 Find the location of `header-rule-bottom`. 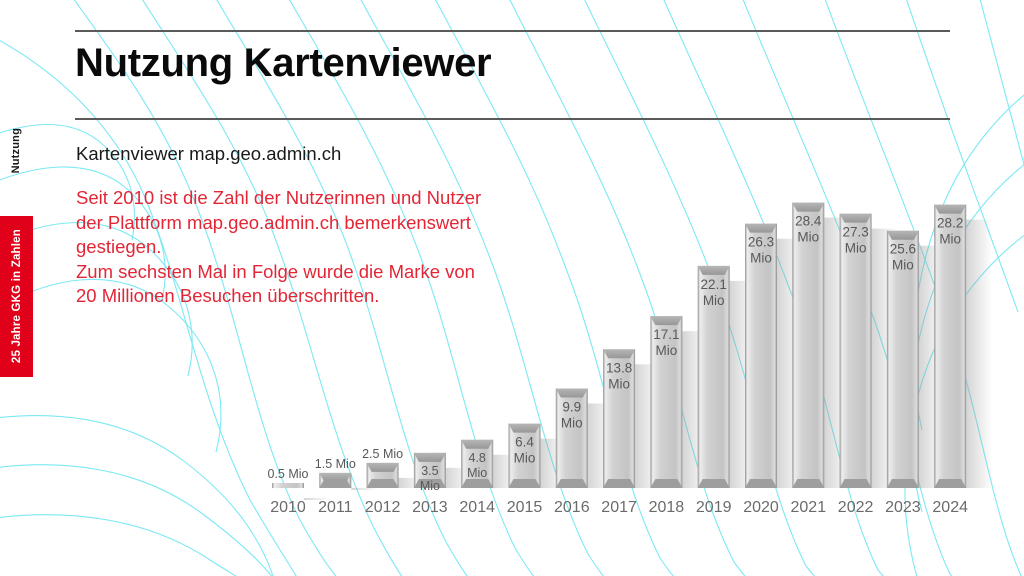

header-rule-bottom is located at coordinates (512, 119).